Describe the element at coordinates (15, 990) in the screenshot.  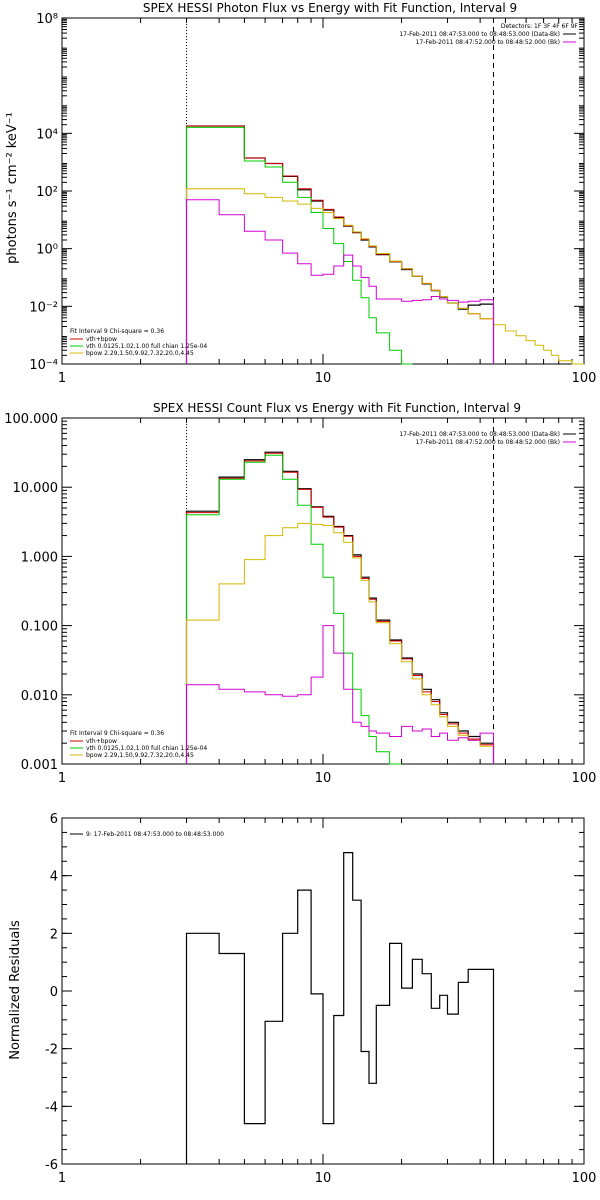
I see `residuals-y-axis-label: Normalized Residuals` at that location.